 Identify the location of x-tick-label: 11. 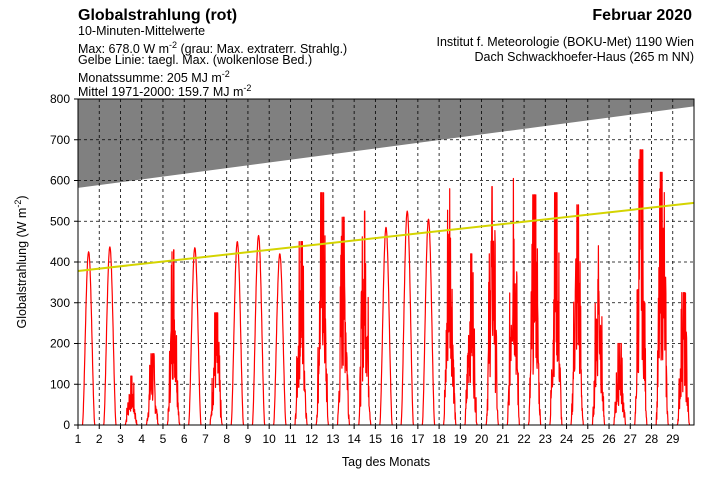
(290, 439).